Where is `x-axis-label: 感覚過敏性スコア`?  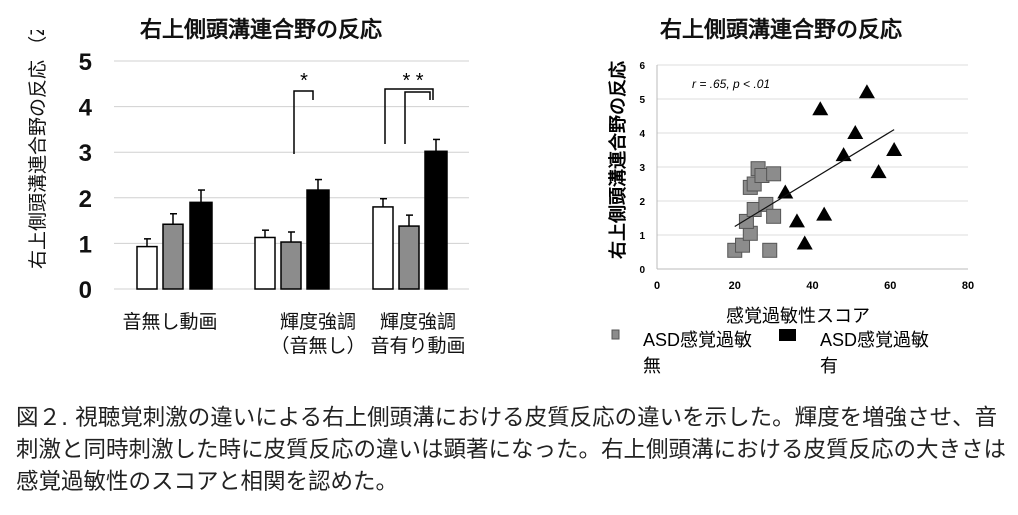
x-axis-label: 感覚過敏性スコア is located at coordinates (798, 316).